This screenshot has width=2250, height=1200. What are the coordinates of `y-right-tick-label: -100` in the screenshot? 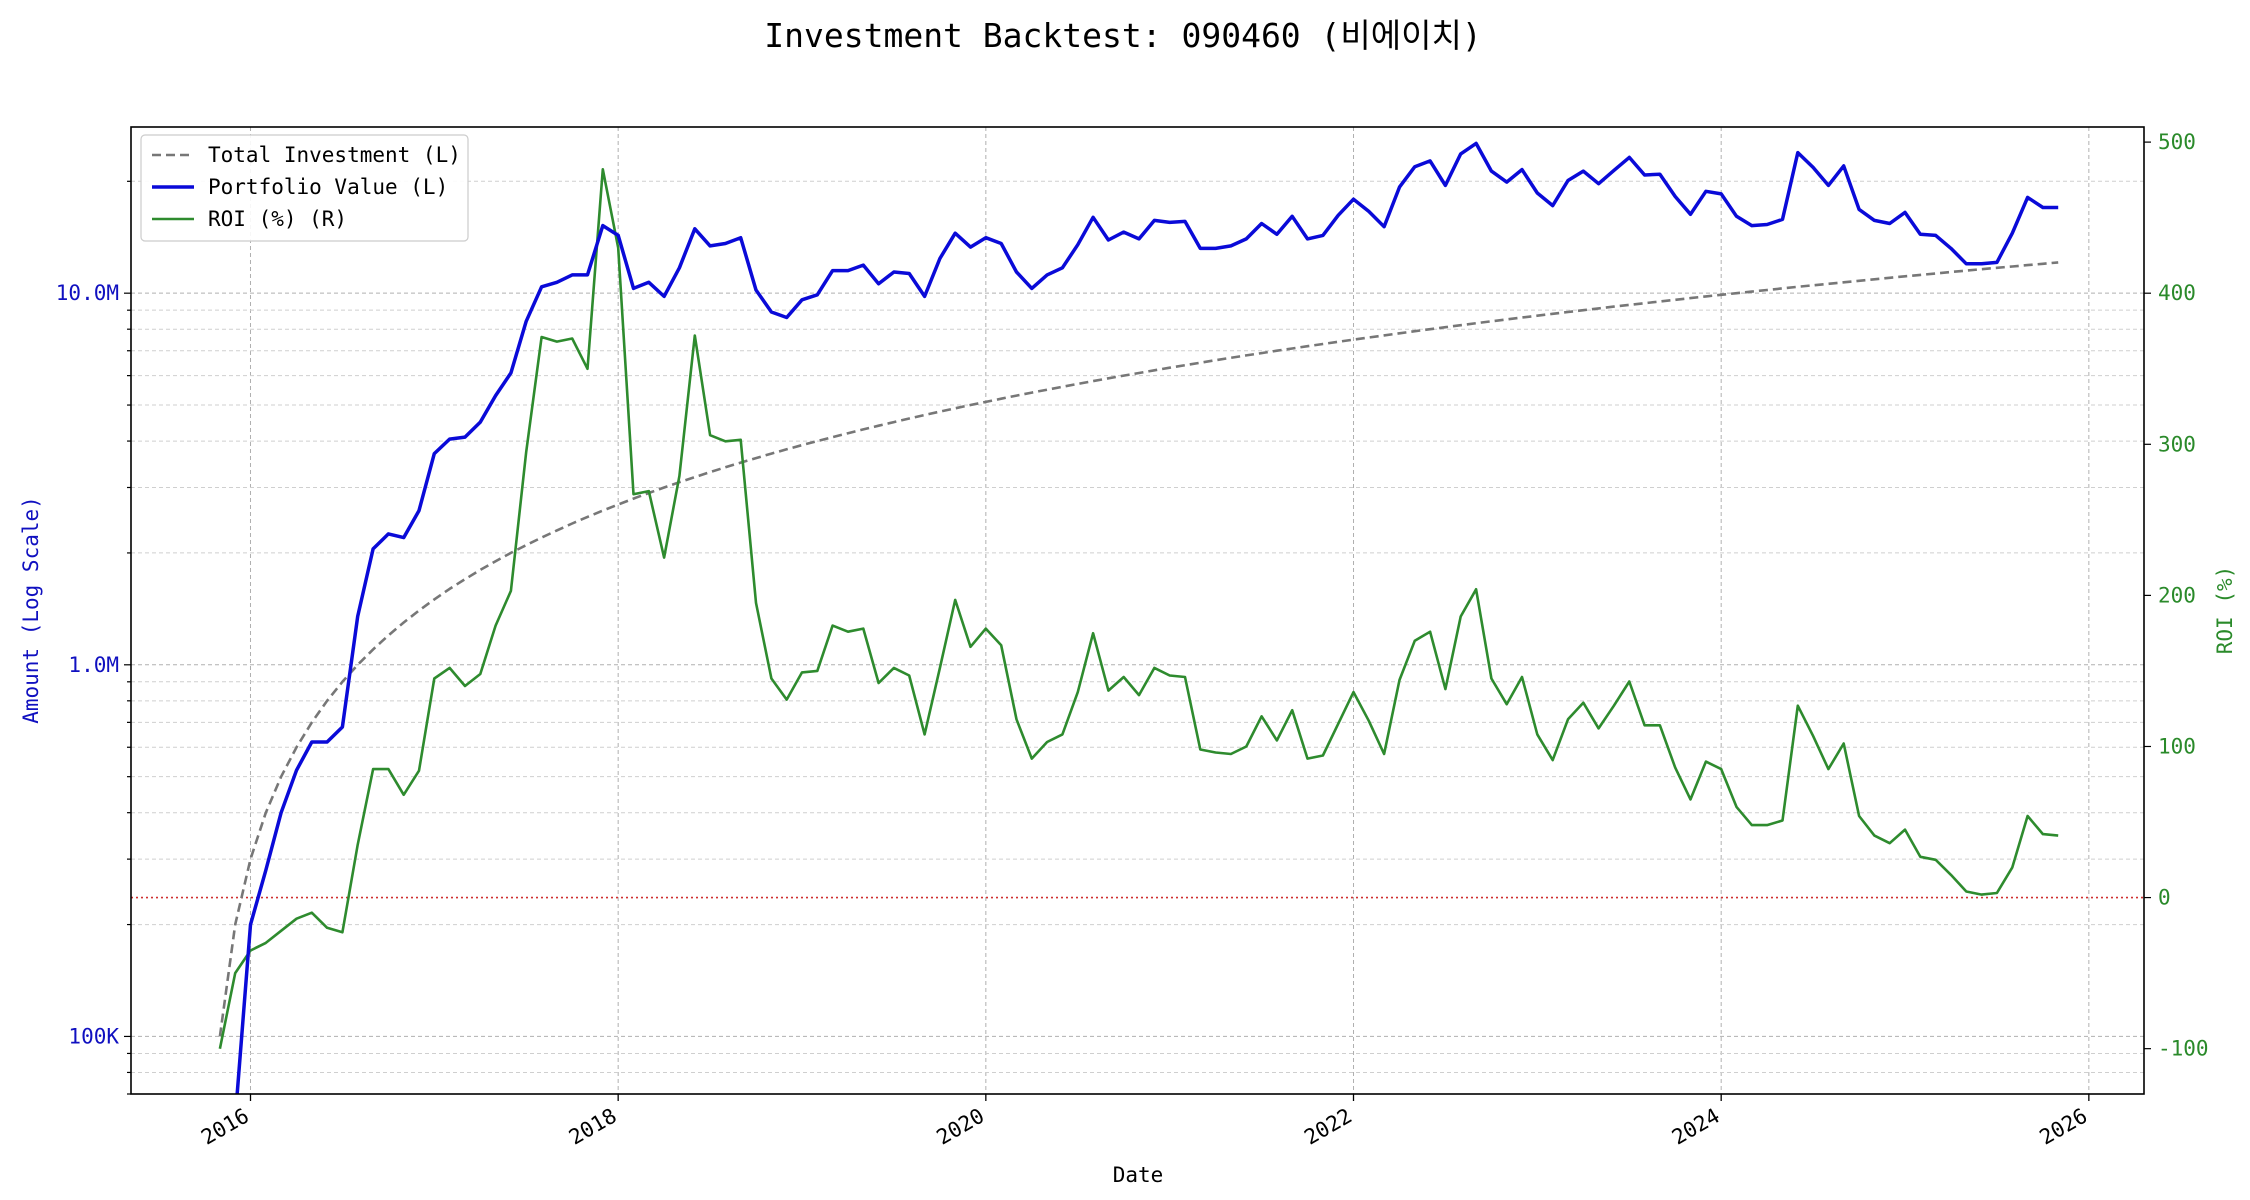 It's located at (2183, 1049).